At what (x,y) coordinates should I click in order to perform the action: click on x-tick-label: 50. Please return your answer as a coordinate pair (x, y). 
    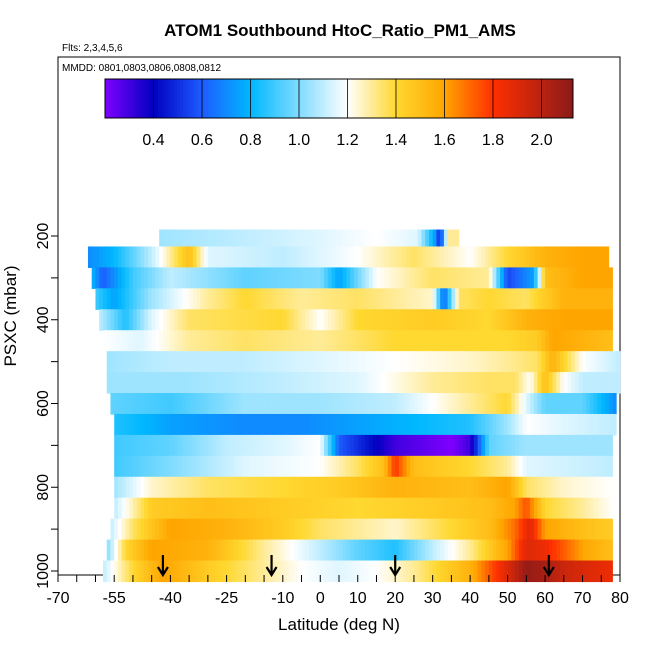
    Looking at the image, I should click on (508, 598).